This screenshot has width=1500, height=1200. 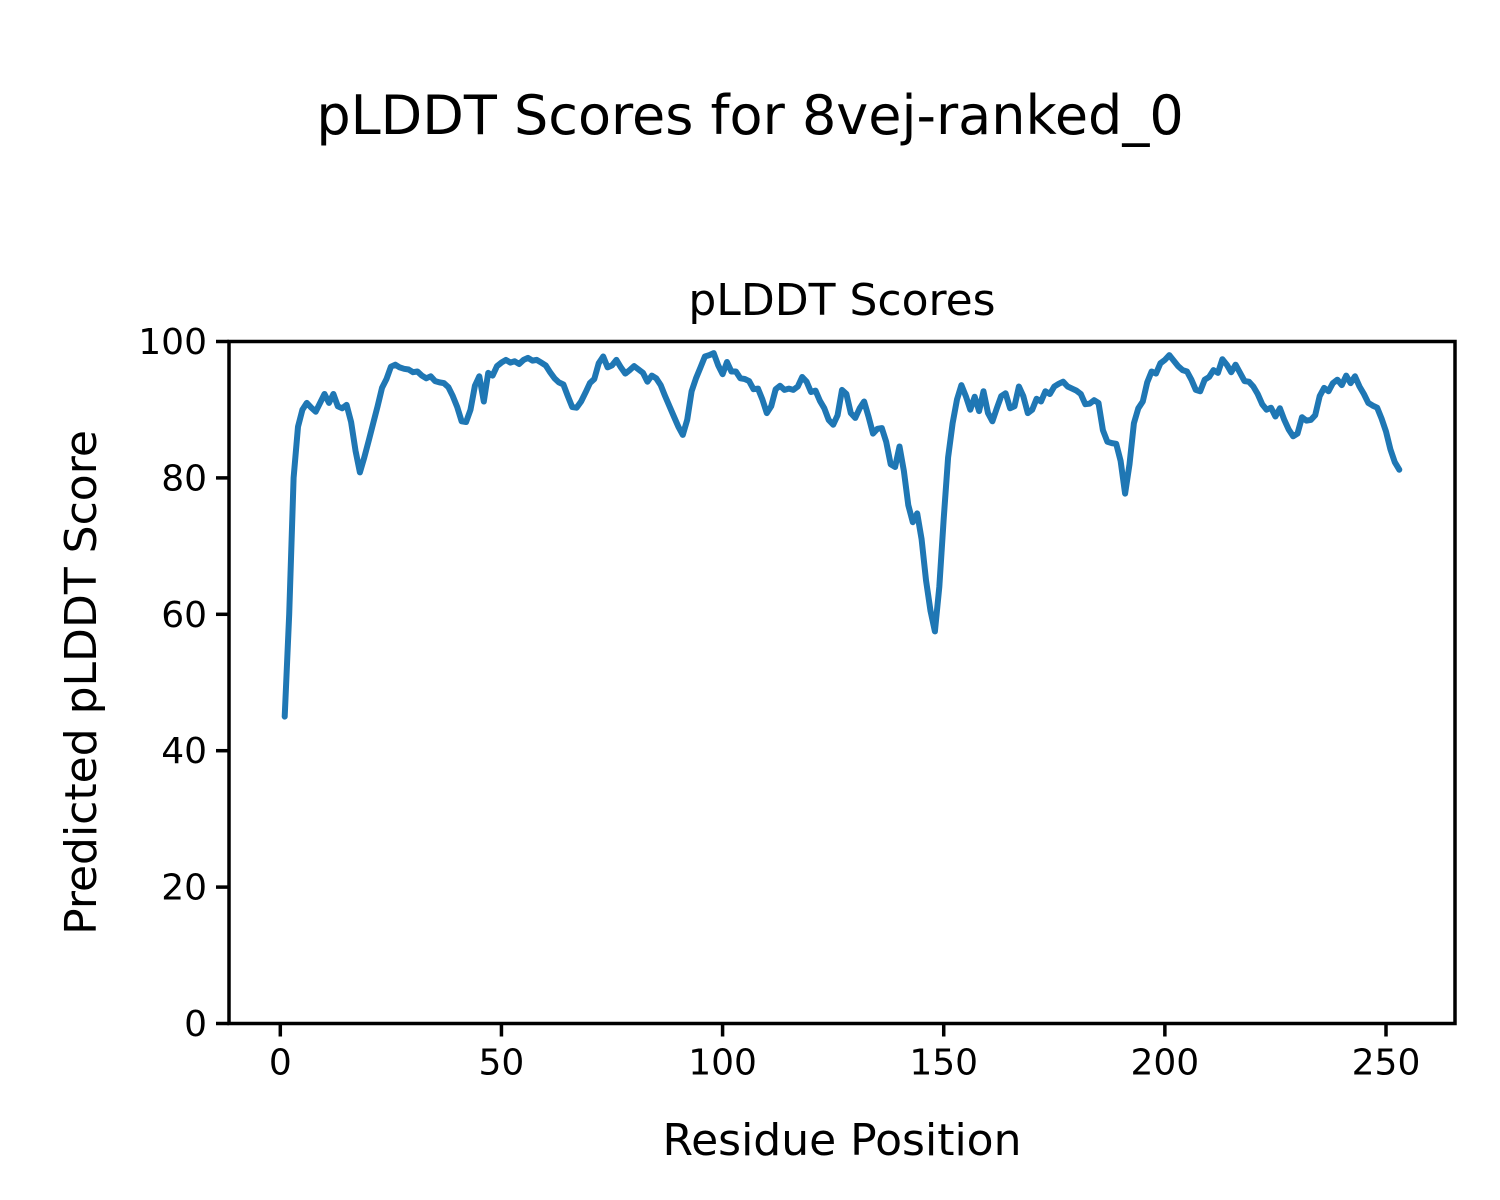 What do you see at coordinates (280, 1063) in the screenshot?
I see `x-tick-label: 0` at bounding box center [280, 1063].